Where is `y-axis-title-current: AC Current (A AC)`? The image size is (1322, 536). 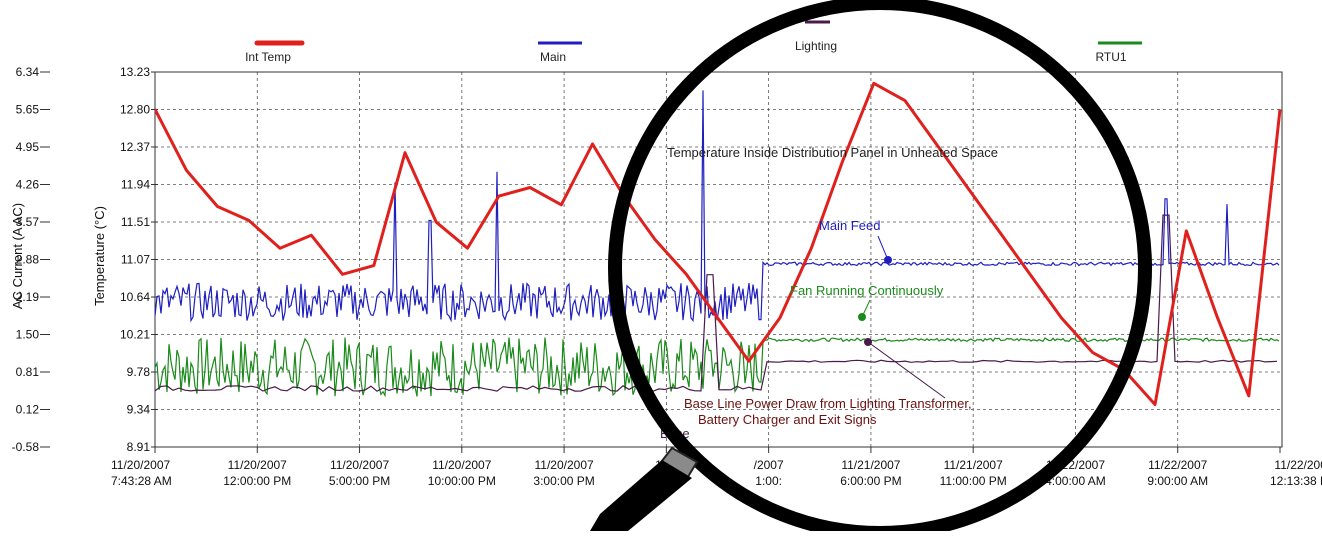
y-axis-title-current: AC Current (A AC) is located at coordinates (17, 256).